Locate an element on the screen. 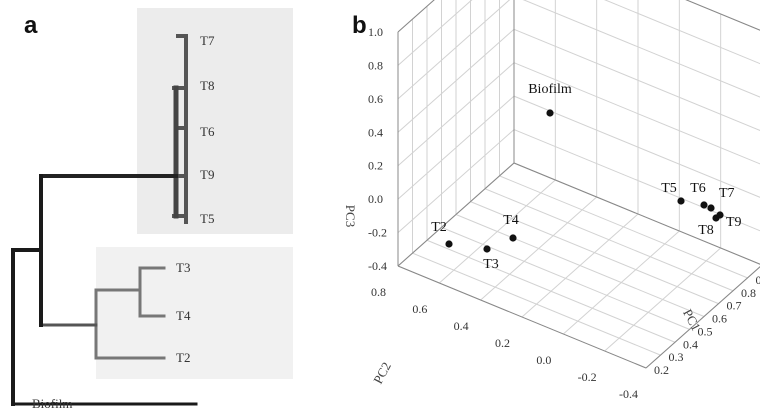 The height and width of the screenshot is (412, 760). data-point-label: T7 is located at coordinates (727, 193).